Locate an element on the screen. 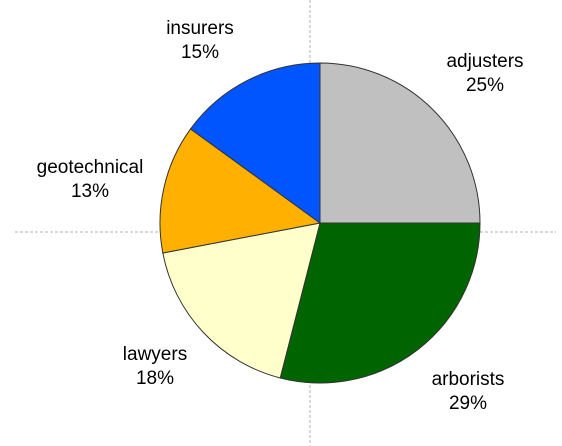 This screenshot has width=562, height=446. slice-percent-lawyers: 18% is located at coordinates (155, 378).